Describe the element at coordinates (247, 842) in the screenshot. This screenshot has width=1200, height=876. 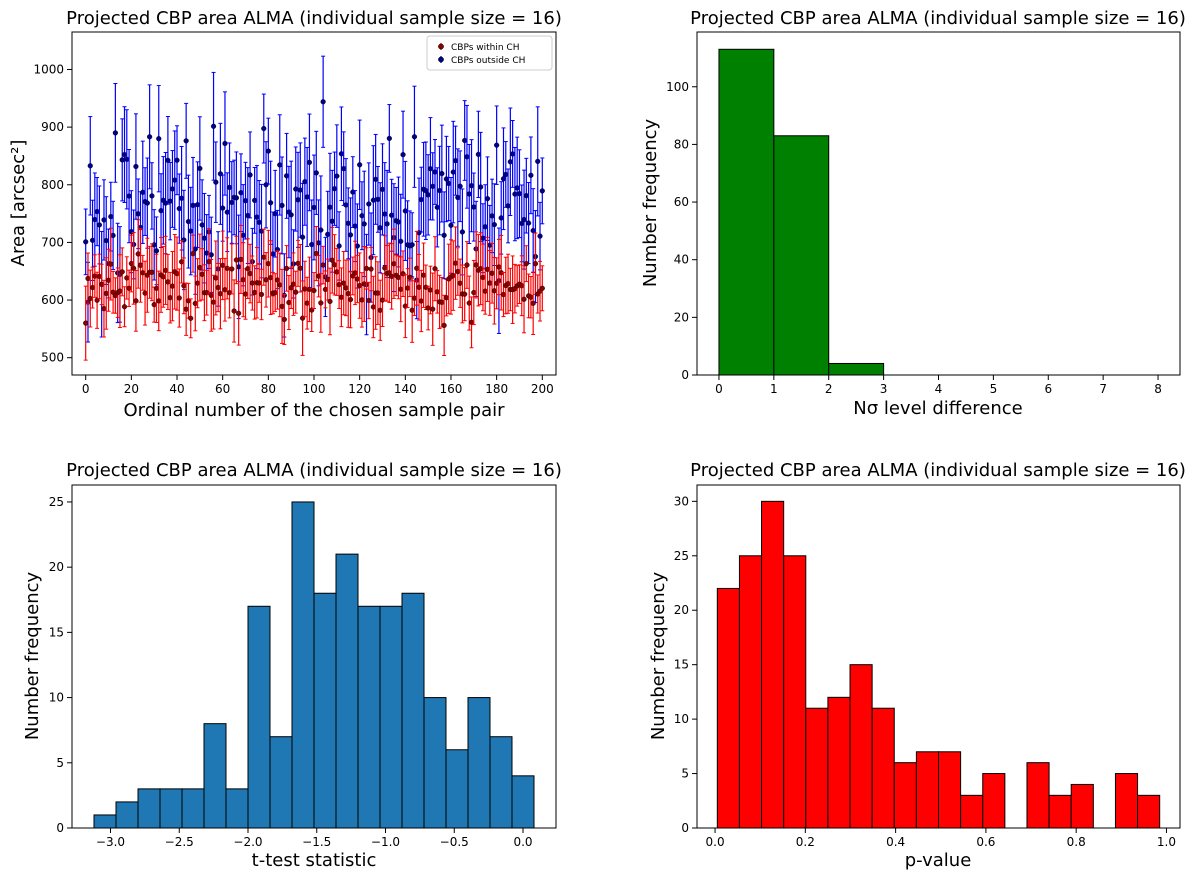
I see `ttest-xtick-label: −2.0` at that location.